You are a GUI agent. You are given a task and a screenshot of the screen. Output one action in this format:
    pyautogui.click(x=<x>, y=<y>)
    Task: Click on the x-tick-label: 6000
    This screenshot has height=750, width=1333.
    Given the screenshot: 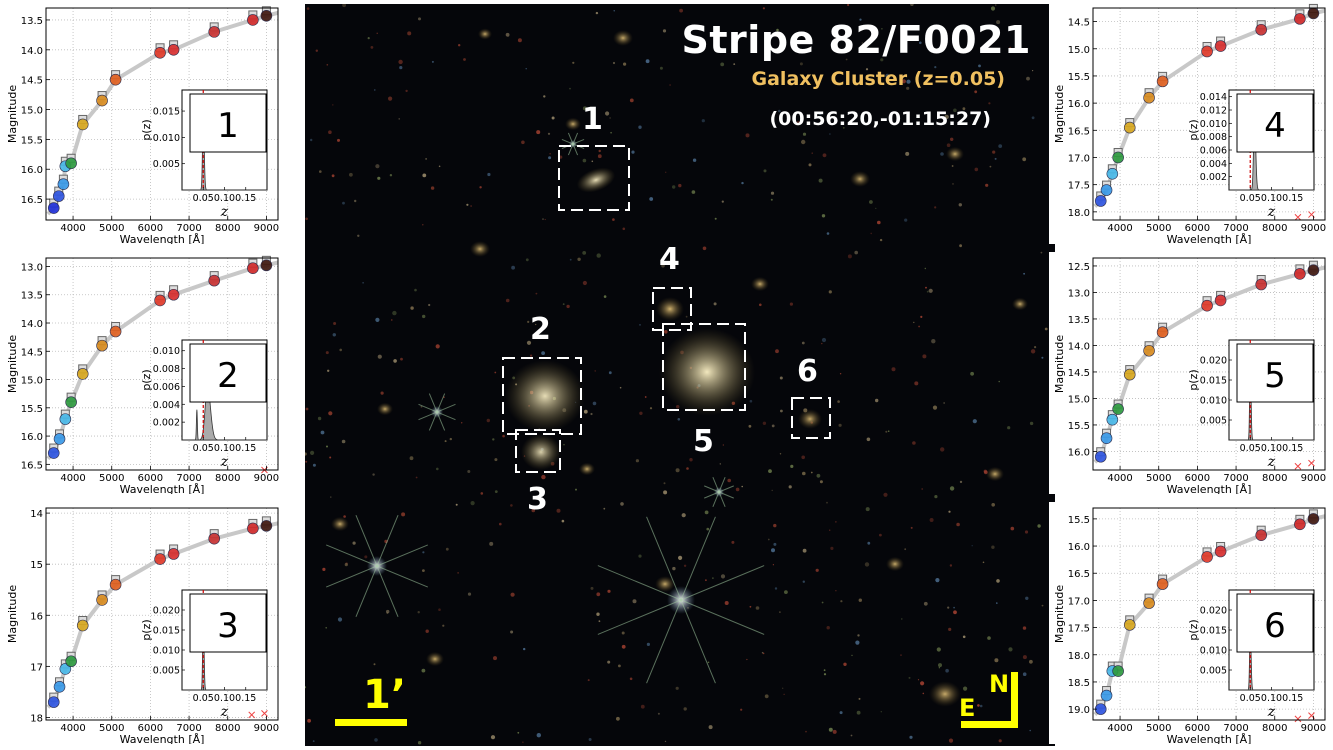 What is the action you would take?
    pyautogui.click(x=1197, y=478)
    